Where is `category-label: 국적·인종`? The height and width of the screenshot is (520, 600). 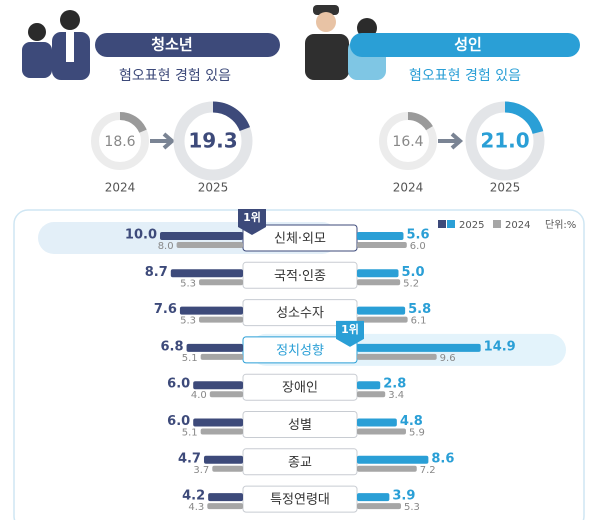 category-label: 국적·인종 is located at coordinates (300, 276).